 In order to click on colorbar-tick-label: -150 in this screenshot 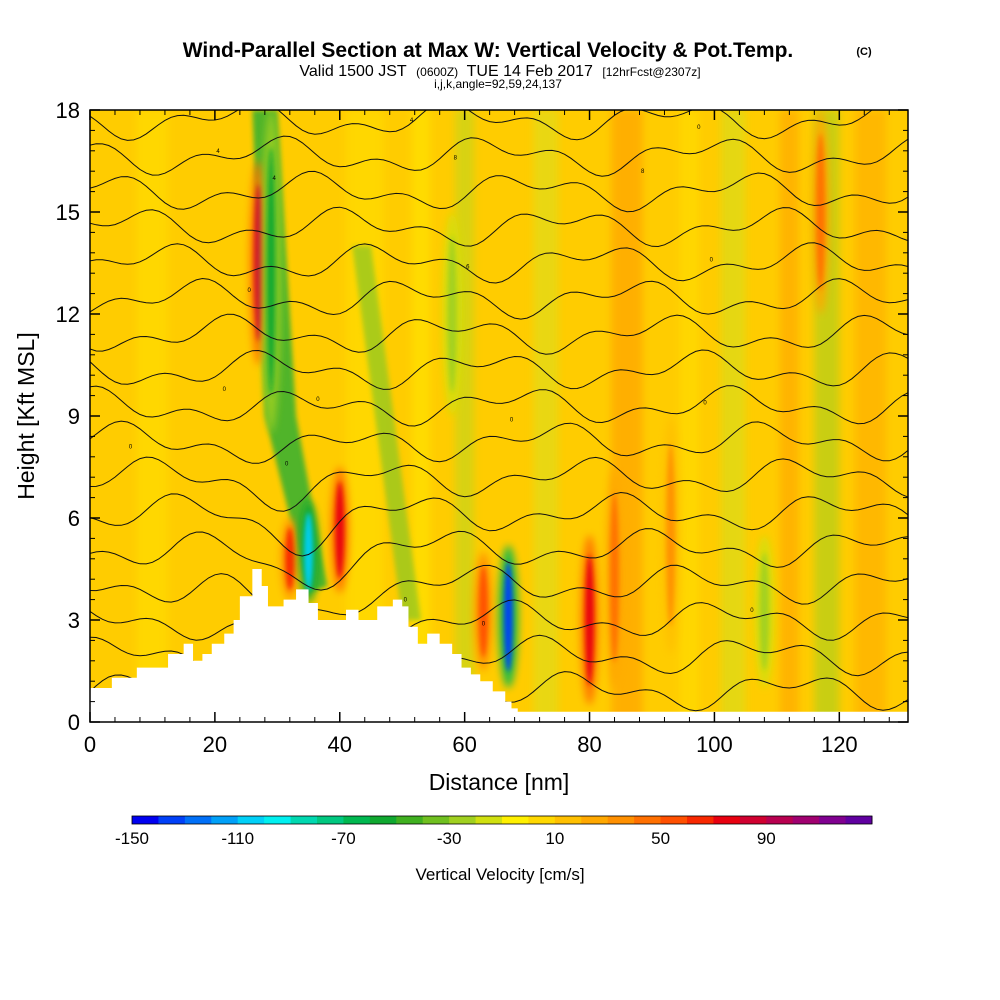, I will do `click(132, 838)`.